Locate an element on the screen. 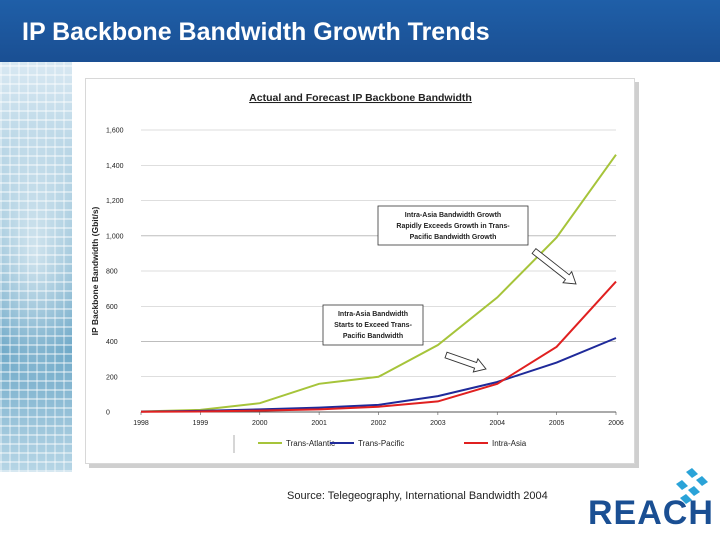 This screenshot has height=540, width=720. annotation-text: Intra-Asia Bandwidth Growth is located at coordinates (453, 215).